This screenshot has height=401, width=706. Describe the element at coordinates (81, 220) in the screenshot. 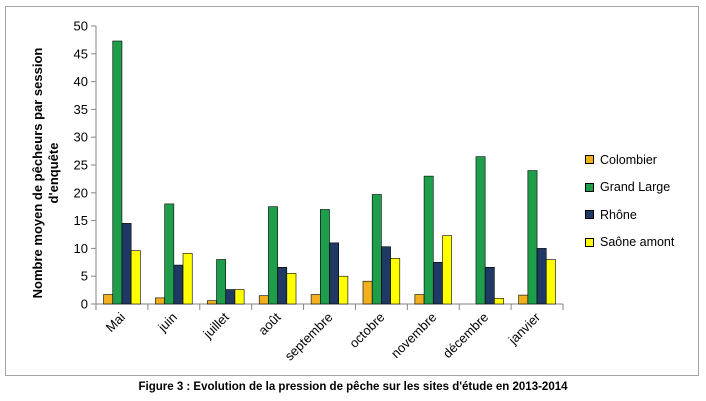

I see `y-tick-label: 15` at that location.